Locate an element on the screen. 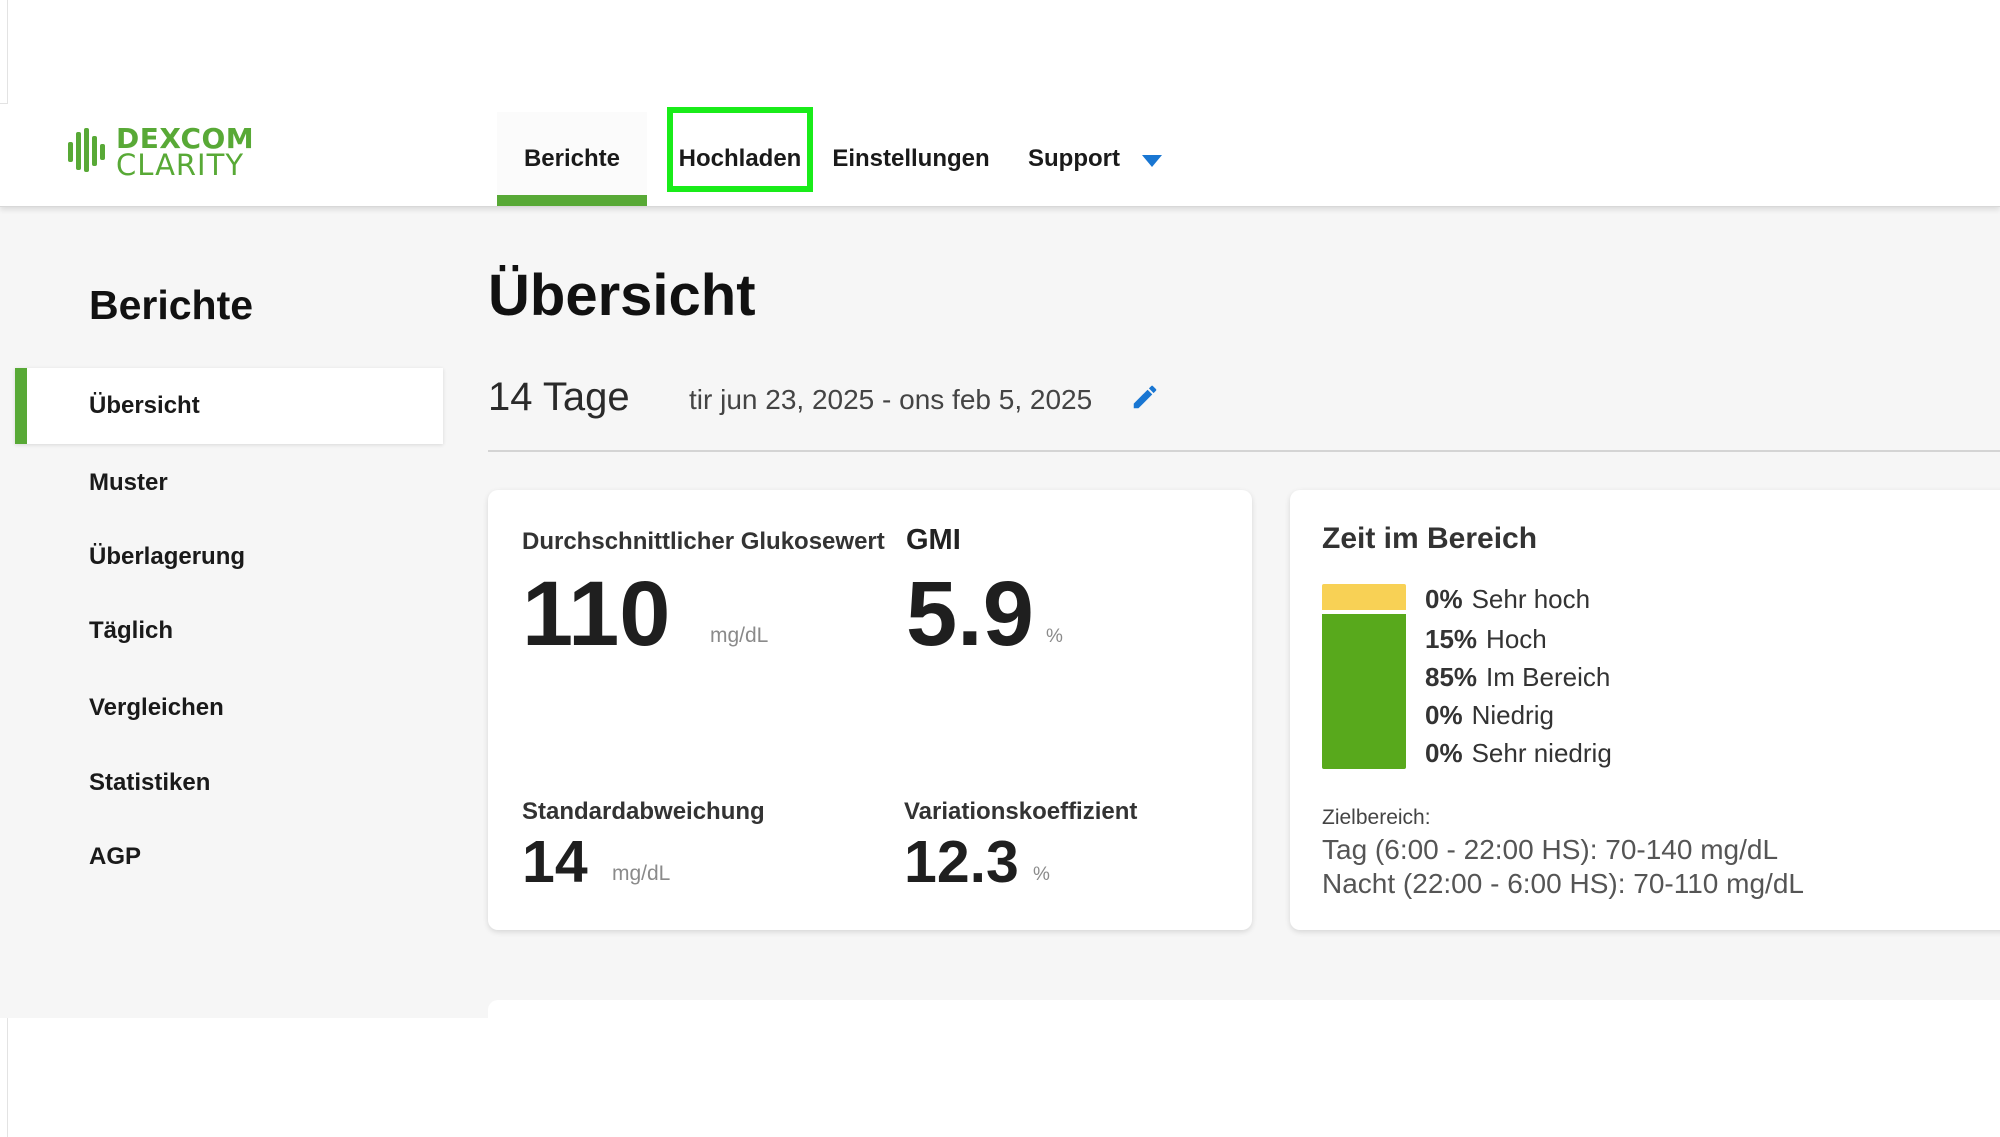  tir-label: Sehr niedrig is located at coordinates (1541, 753).